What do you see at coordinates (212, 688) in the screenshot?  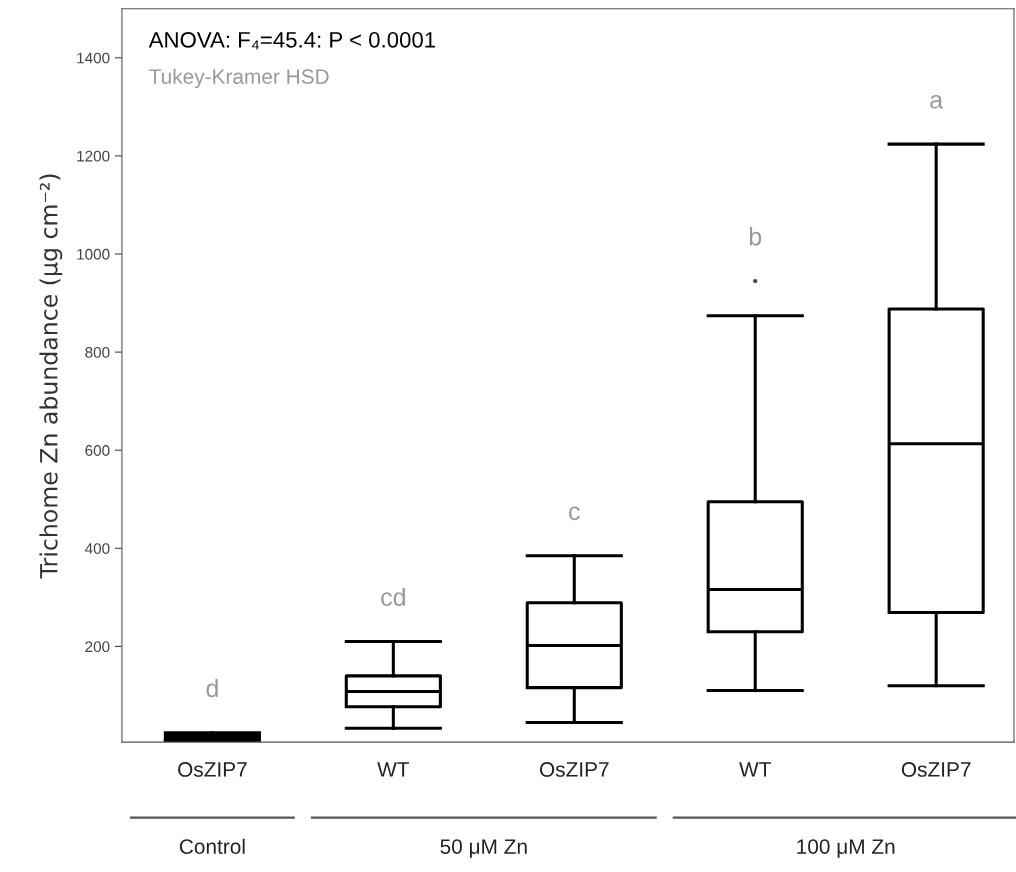 I see `annotation: d` at bounding box center [212, 688].